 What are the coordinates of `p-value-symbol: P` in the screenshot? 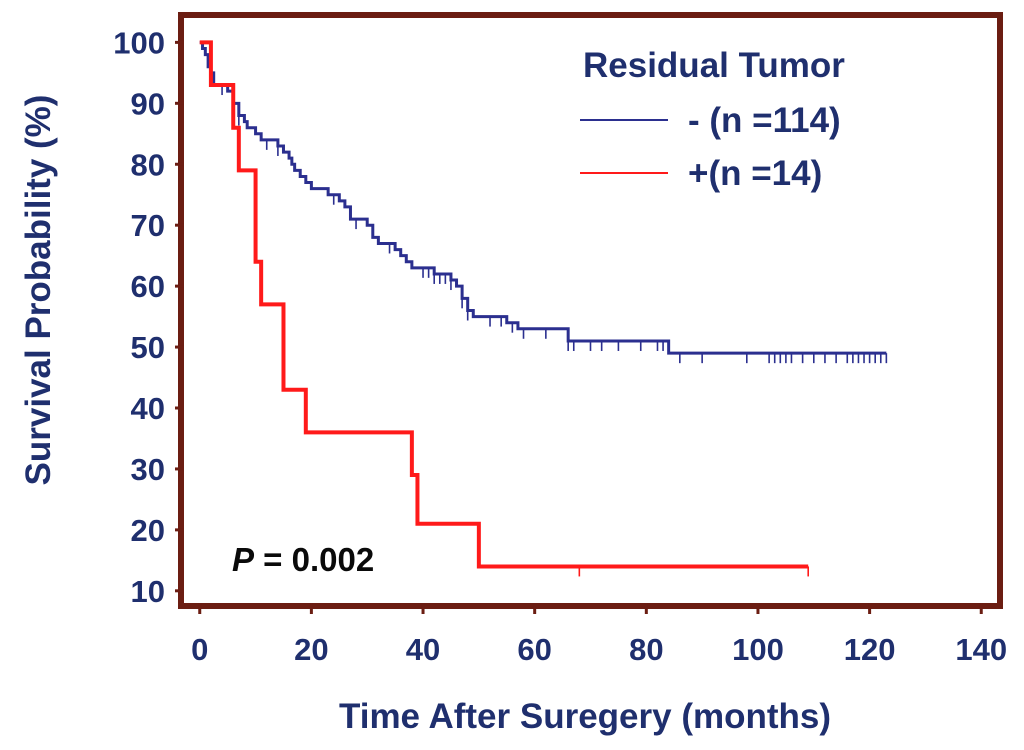 It's located at (243, 559).